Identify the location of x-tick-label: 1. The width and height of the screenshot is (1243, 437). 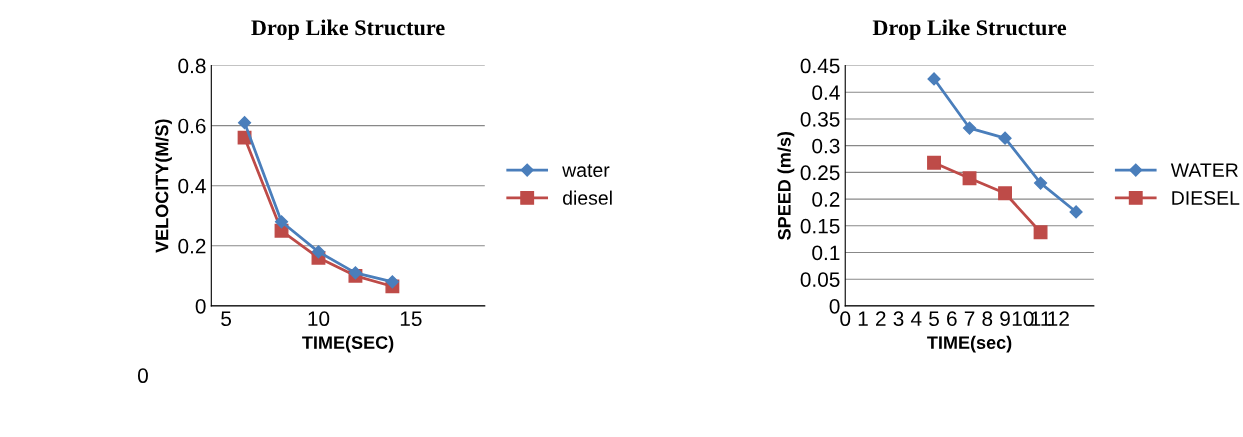
(863, 318).